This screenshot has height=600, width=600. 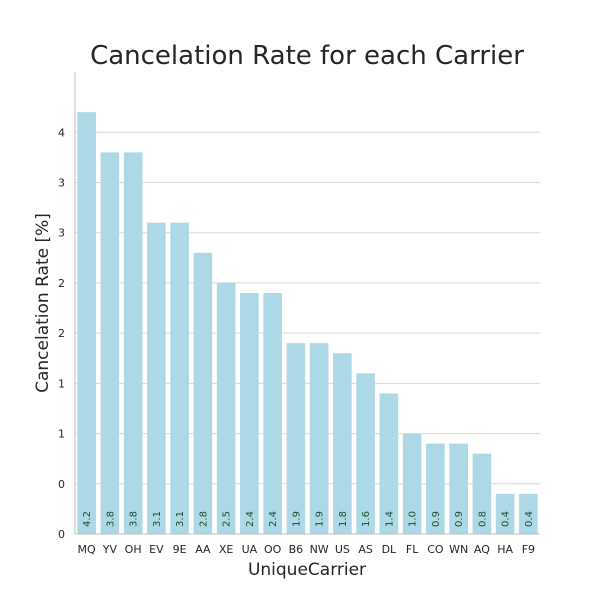 I want to click on x-axis-ticks: MQ YV OH EV 9E AA XE UA OO B6 NW US AS DL FL CO WN AQ HA F9, so click(x=306, y=549).